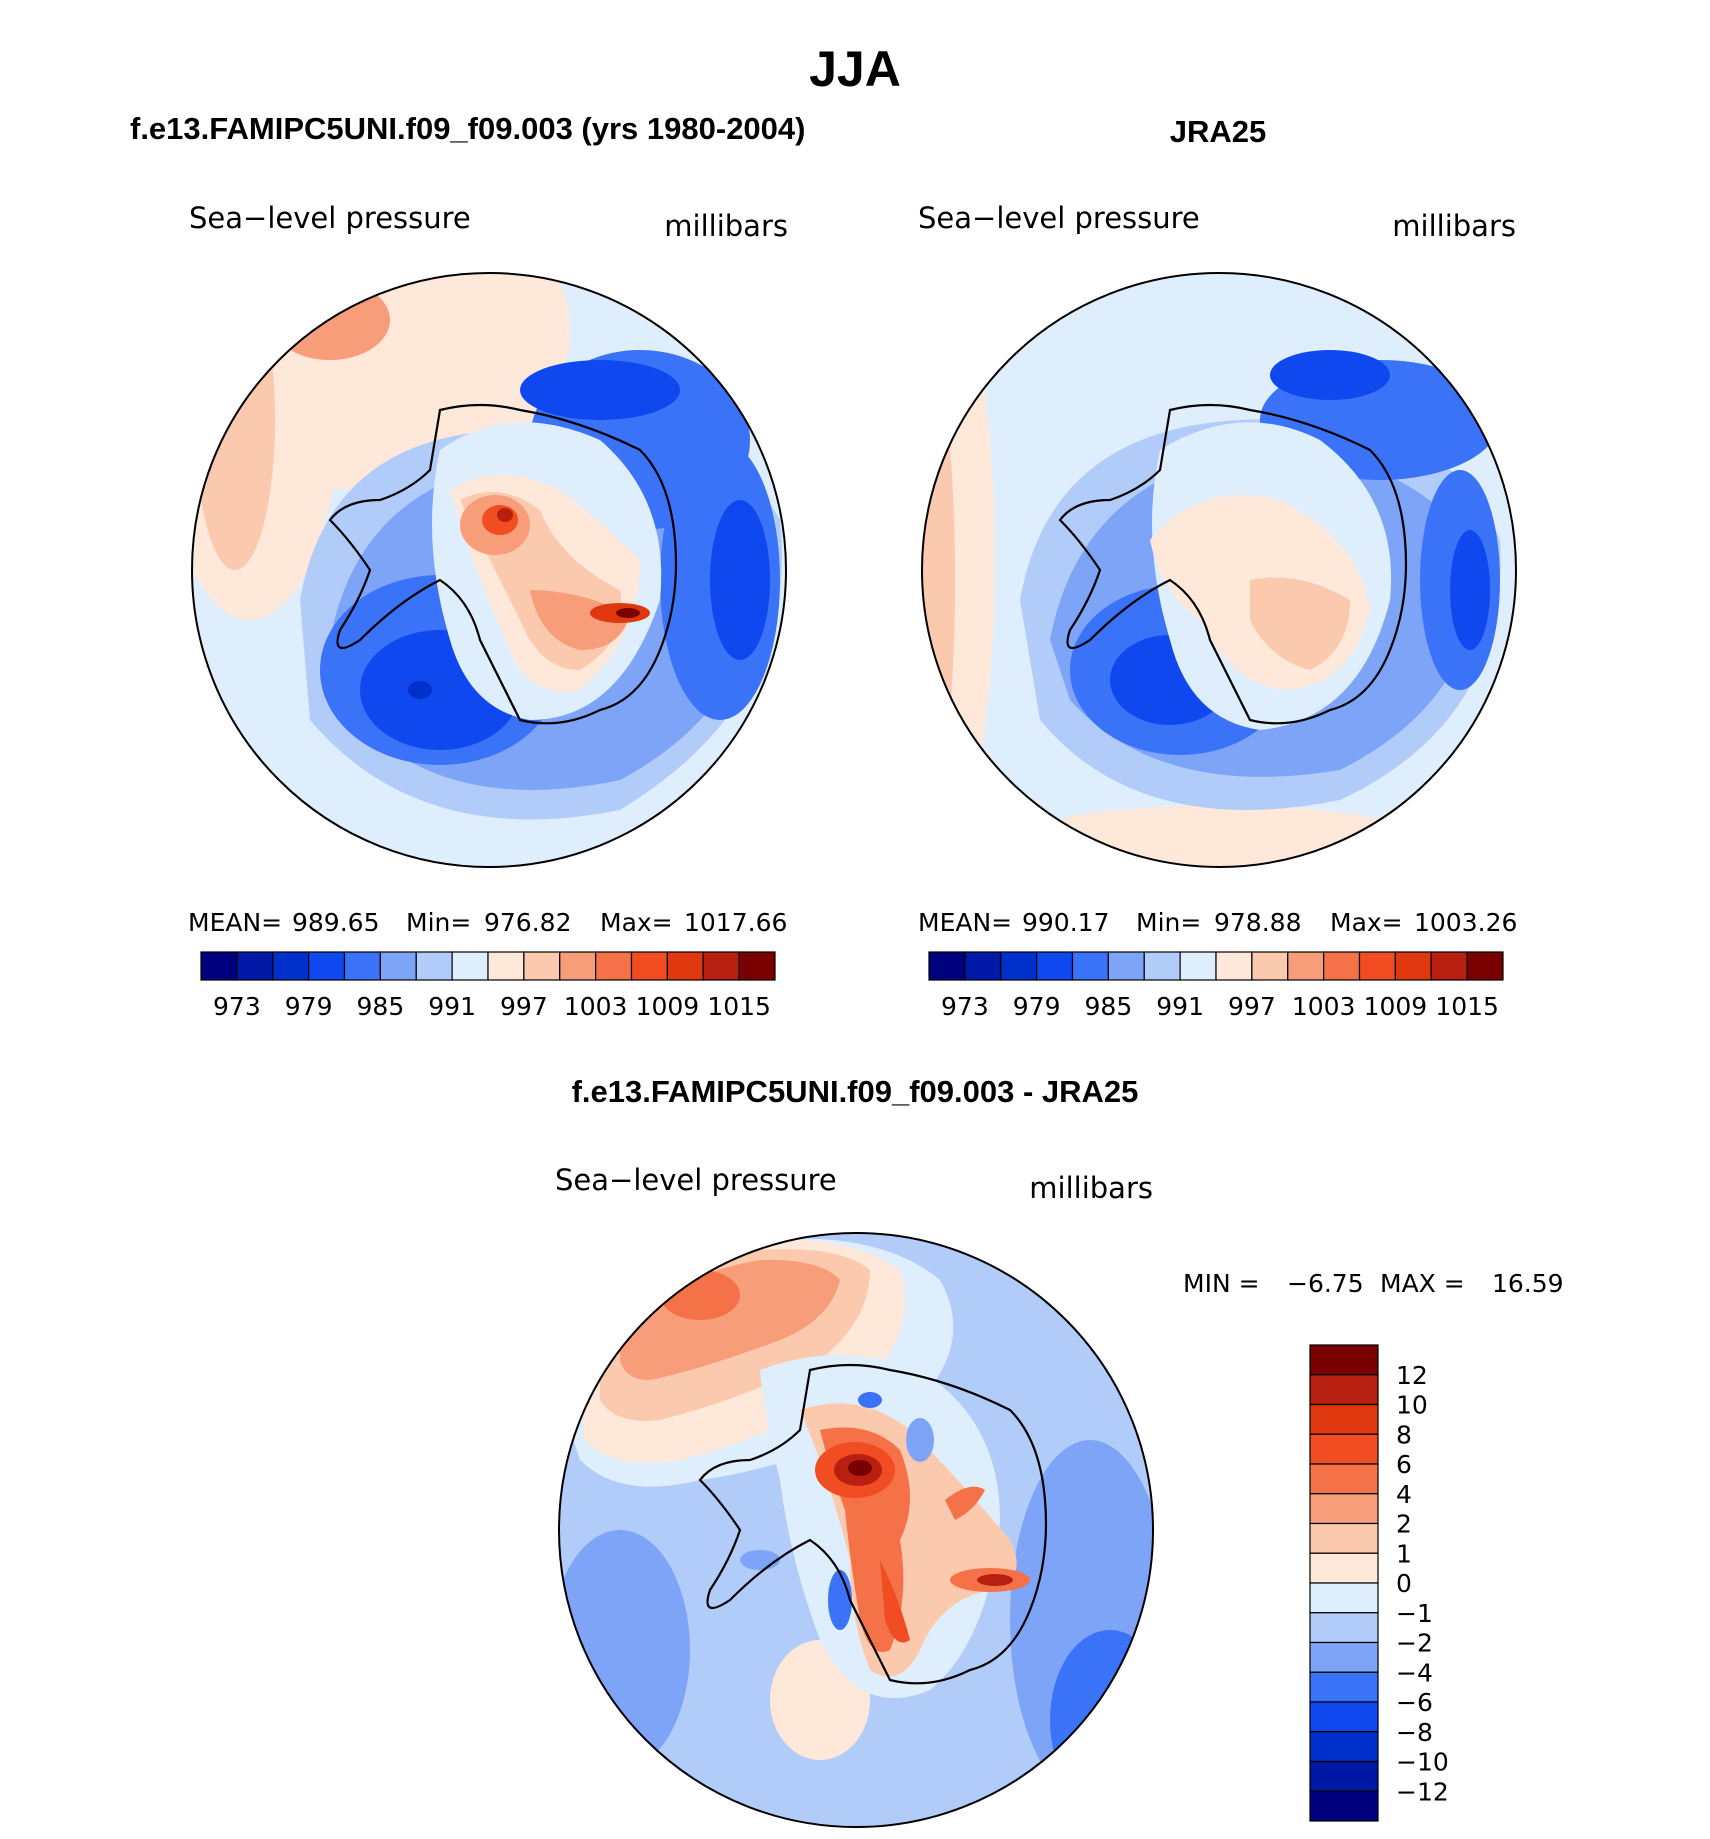  What do you see at coordinates (1404, 1434) in the screenshot?
I see `colorbar-tick-label: 8` at bounding box center [1404, 1434].